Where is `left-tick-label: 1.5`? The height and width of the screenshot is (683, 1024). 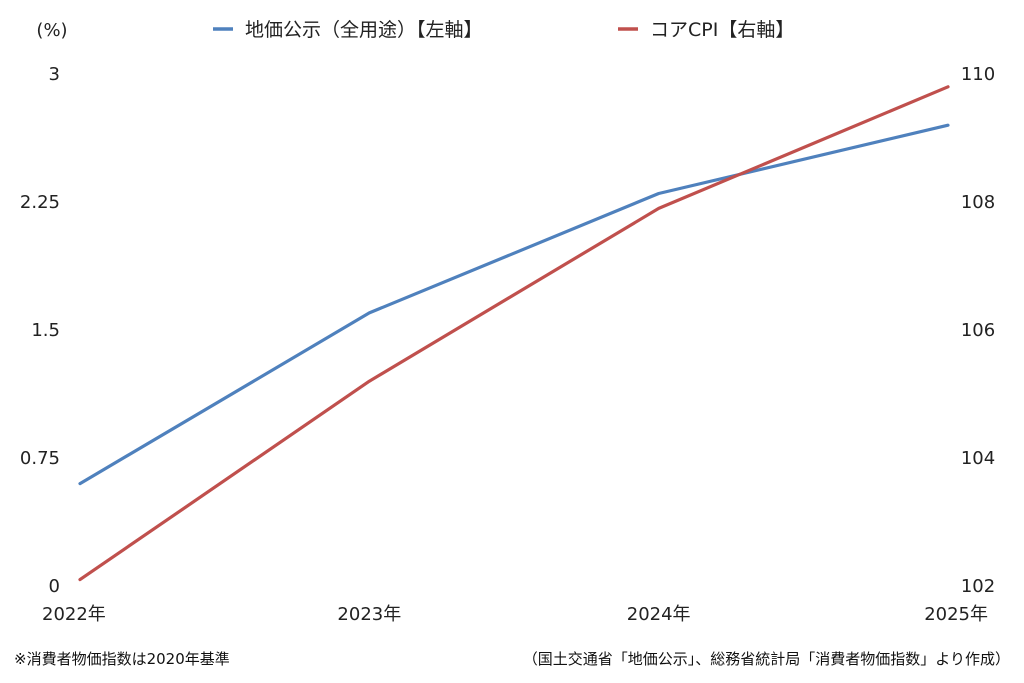 left-tick-label: 1.5 is located at coordinates (45, 330).